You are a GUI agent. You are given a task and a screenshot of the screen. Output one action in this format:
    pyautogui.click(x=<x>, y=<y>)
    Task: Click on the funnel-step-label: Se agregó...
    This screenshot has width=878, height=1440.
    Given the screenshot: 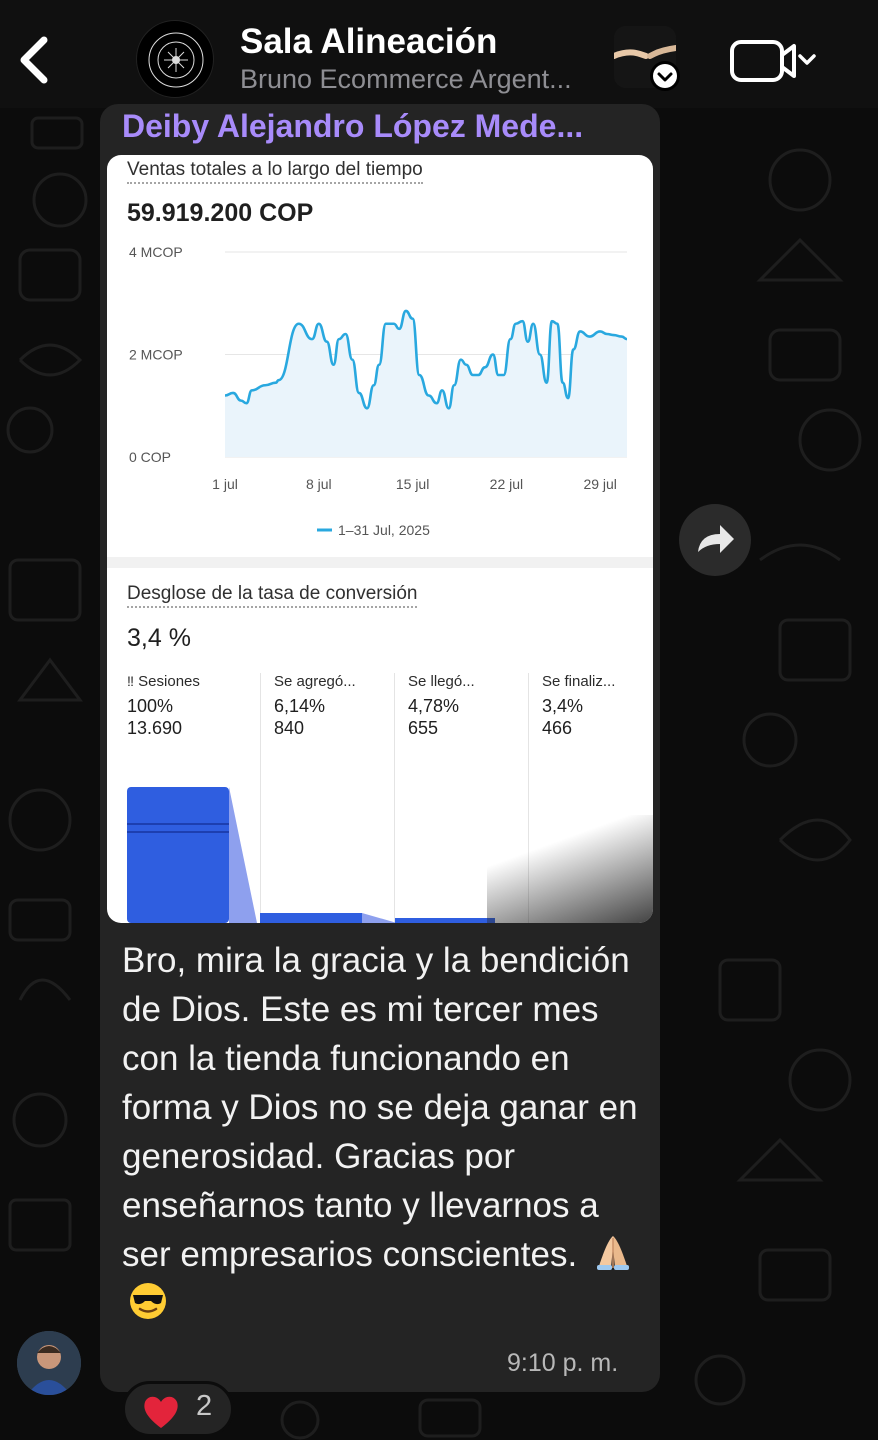 What is the action you would take?
    pyautogui.click(x=315, y=681)
    